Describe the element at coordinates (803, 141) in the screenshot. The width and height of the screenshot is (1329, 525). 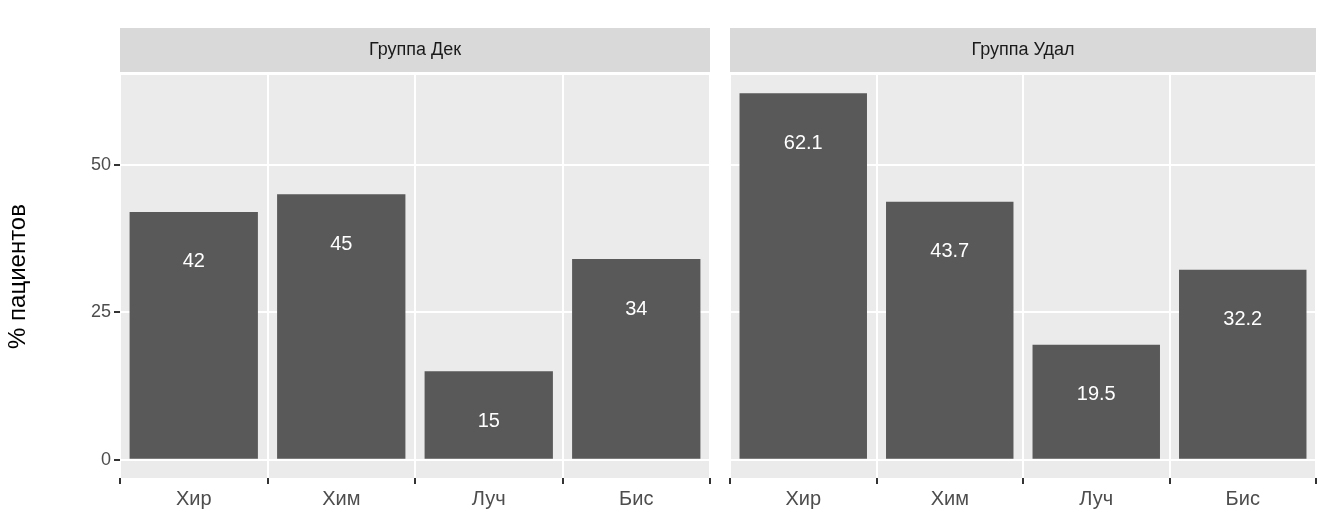
I see `data-label: 62.1` at that location.